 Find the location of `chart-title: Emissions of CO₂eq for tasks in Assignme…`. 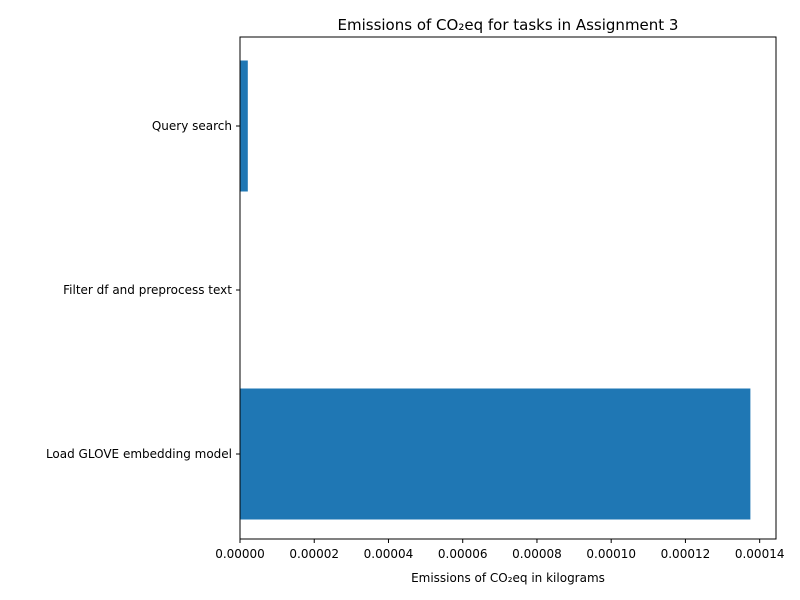

chart-title: Emissions of CO₂eq for tasks in Assignme… is located at coordinates (508, 25).